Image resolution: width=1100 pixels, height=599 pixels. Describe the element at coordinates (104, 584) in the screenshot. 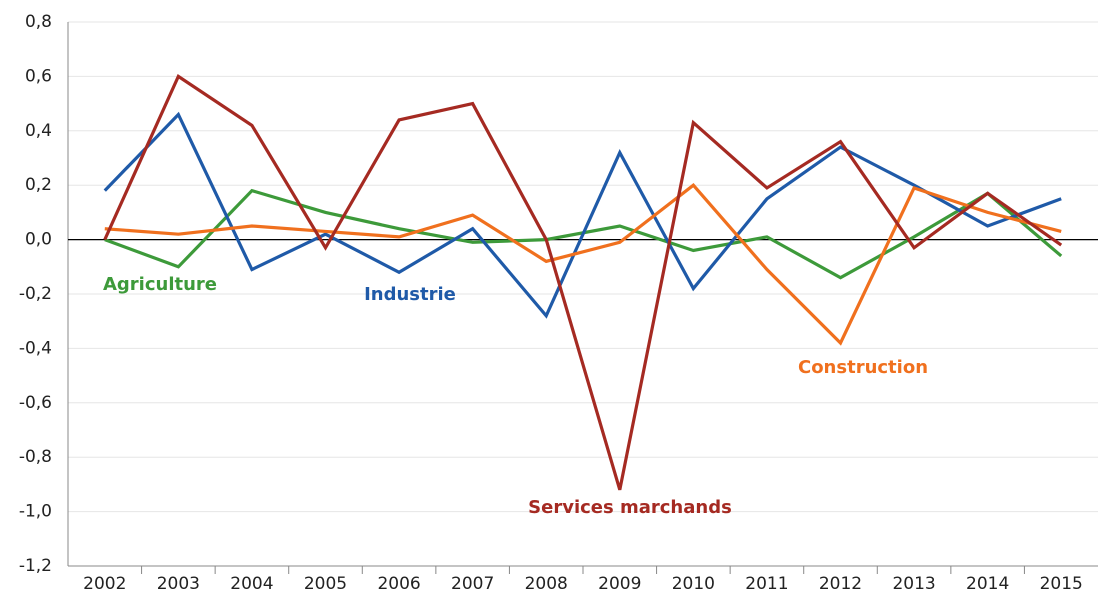

I see `x-tick-label: 2002` at that location.